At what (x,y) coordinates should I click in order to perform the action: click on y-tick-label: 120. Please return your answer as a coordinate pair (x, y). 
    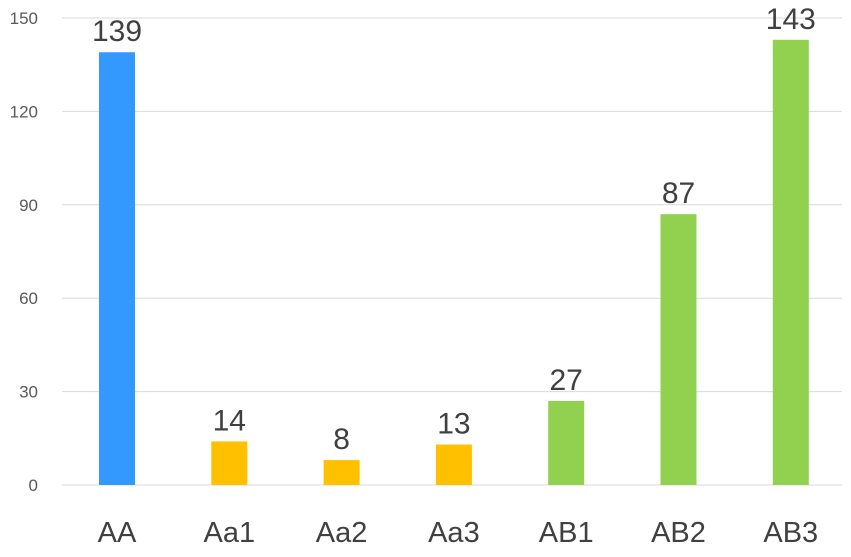
    Looking at the image, I should click on (24, 111).